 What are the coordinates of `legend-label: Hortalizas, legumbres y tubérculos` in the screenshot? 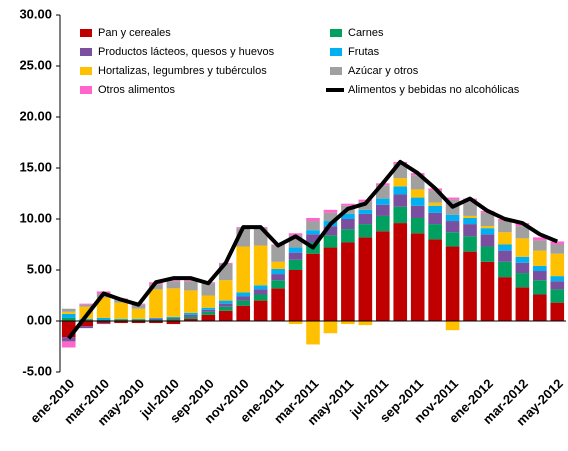 It's located at (182, 71).